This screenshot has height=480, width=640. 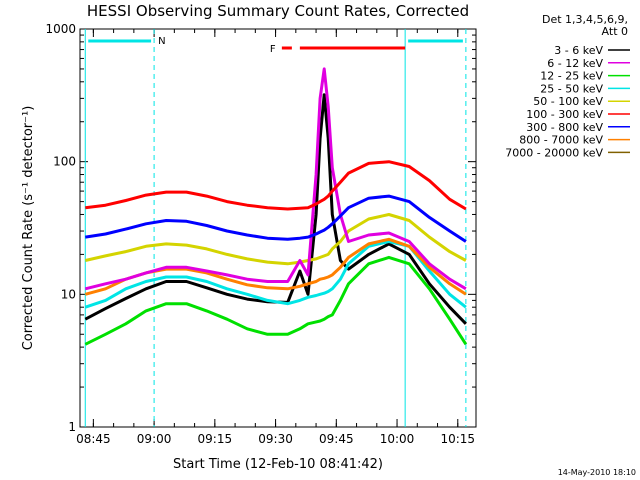 I want to click on x-tick-label: 09:00, so click(x=154, y=439).